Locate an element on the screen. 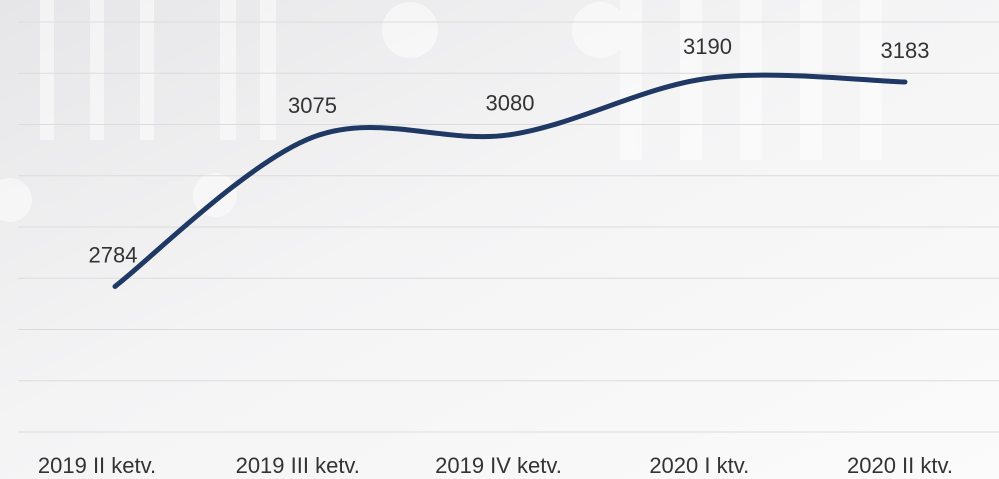 This screenshot has width=999, height=479. data-label: 2784 is located at coordinates (113, 254).